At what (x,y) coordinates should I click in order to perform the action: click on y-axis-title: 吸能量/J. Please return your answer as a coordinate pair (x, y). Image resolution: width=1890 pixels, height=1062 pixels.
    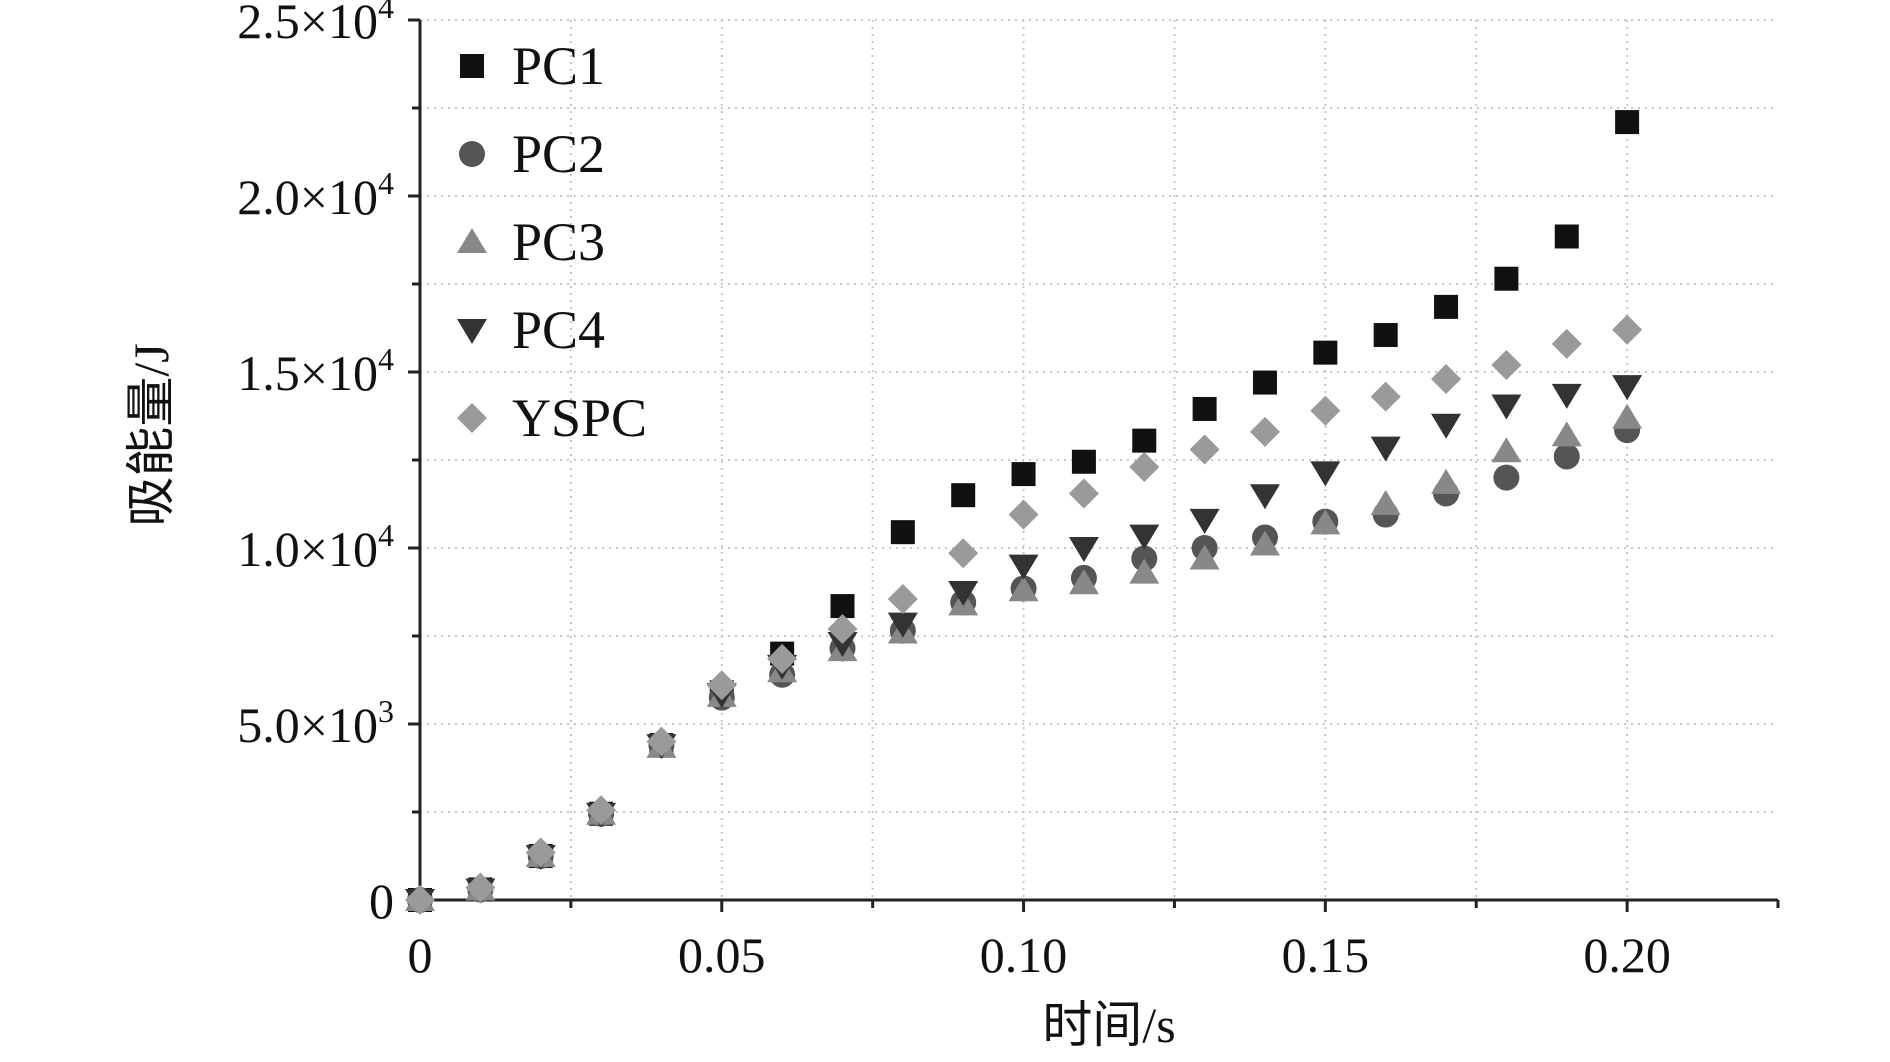
    Looking at the image, I should click on (151, 434).